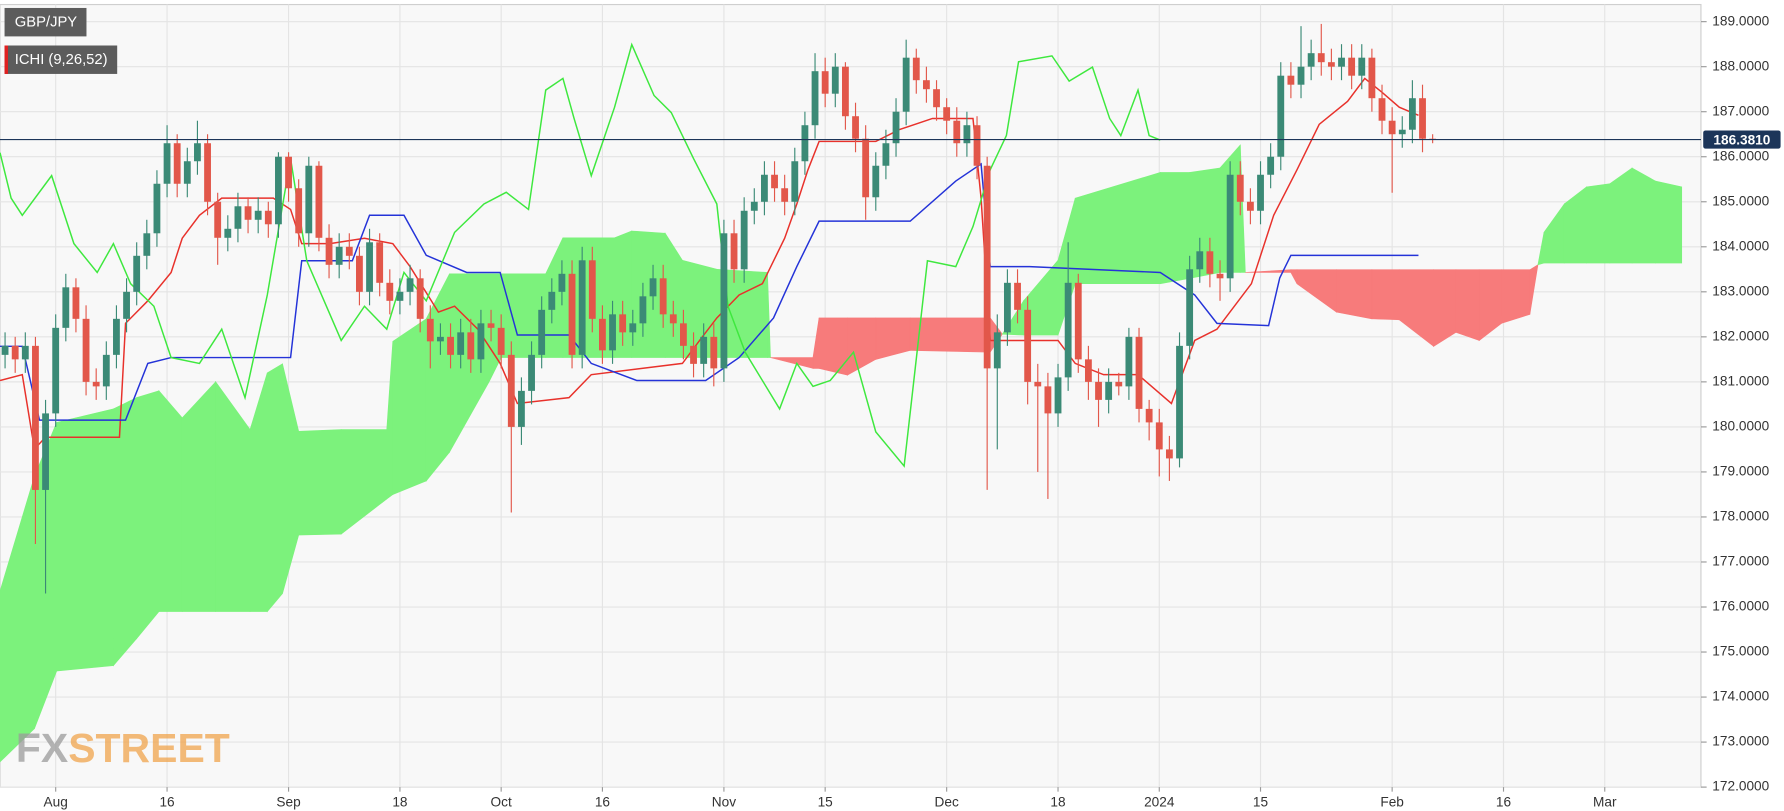 The width and height of the screenshot is (1784, 811). What do you see at coordinates (724, 802) in the screenshot?
I see `x-tick-label: Nov` at bounding box center [724, 802].